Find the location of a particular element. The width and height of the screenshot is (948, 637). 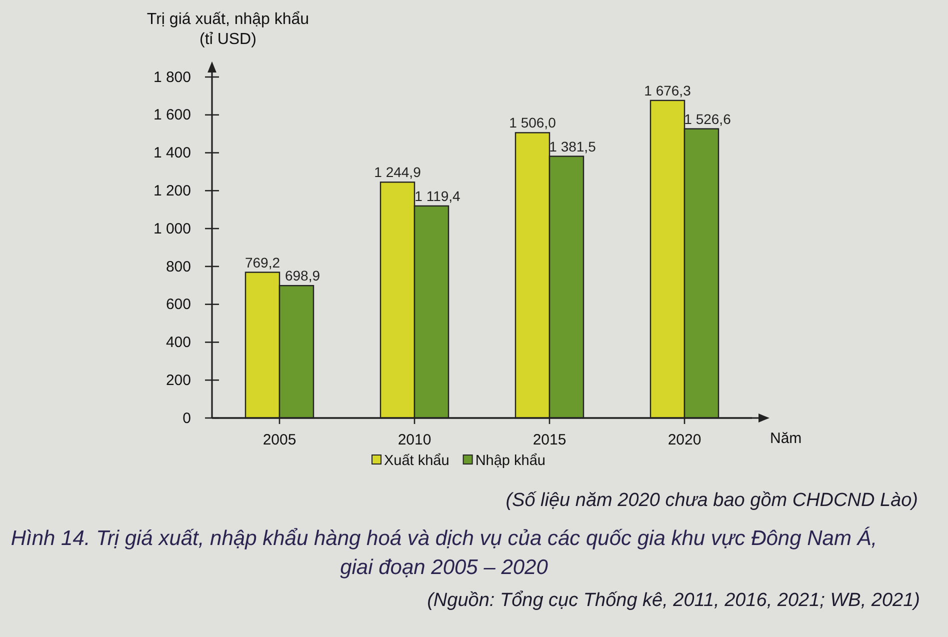

legend-label: Nhập khẩu is located at coordinates (510, 461).